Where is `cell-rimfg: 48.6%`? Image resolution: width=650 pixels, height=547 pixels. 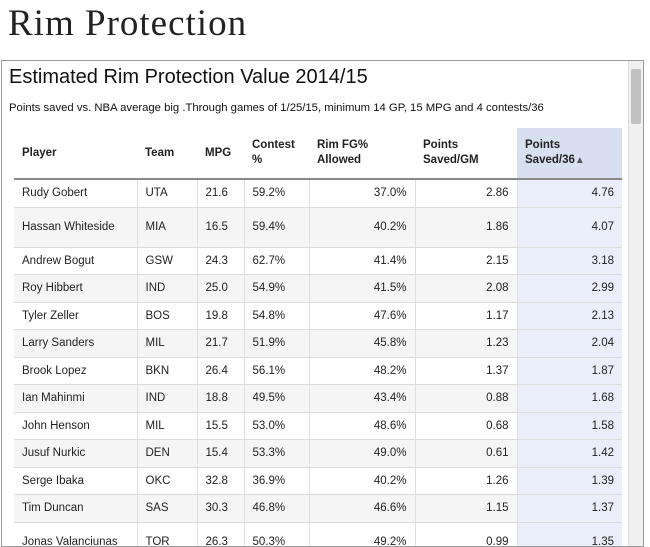
cell-rimfg: 48.6% is located at coordinates (361, 426).